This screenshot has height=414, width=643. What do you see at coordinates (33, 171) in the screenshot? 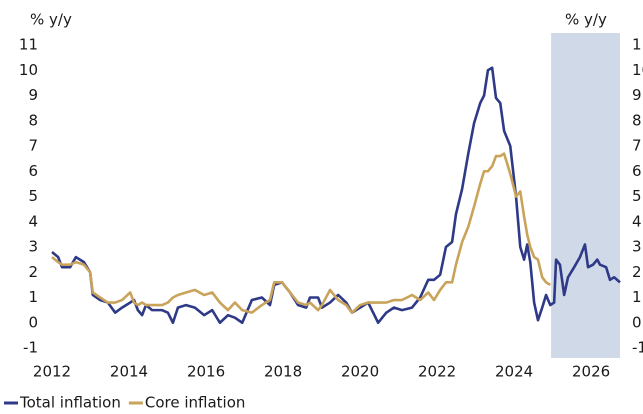
I see `y-tick-label: 6` at bounding box center [33, 171].